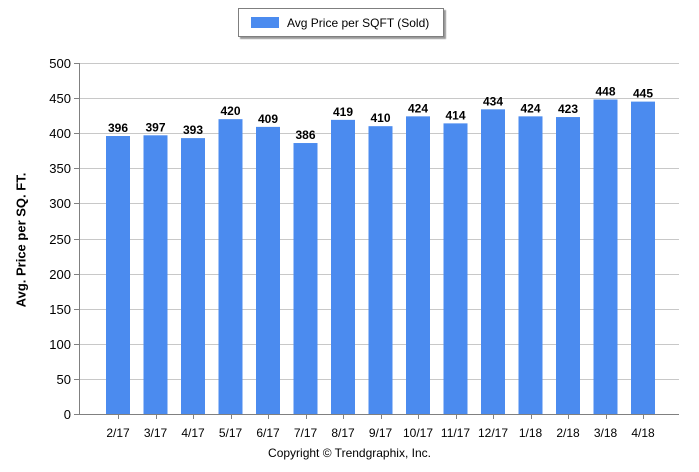 Image resolution: width=699 pixels, height=472 pixels. What do you see at coordinates (230, 111) in the screenshot?
I see `data-label: 420` at bounding box center [230, 111].